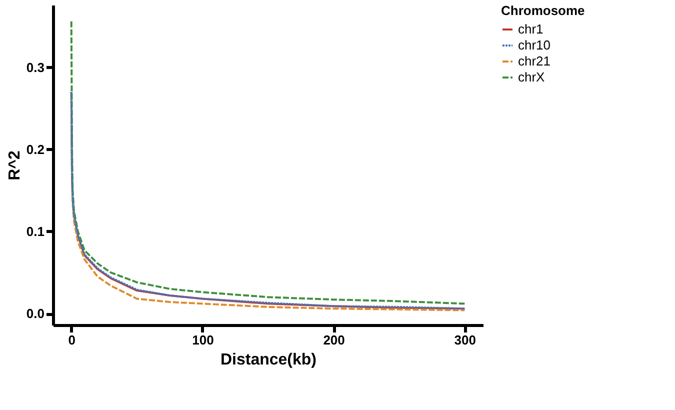  I want to click on x-tick-label: 200, so click(334, 340).